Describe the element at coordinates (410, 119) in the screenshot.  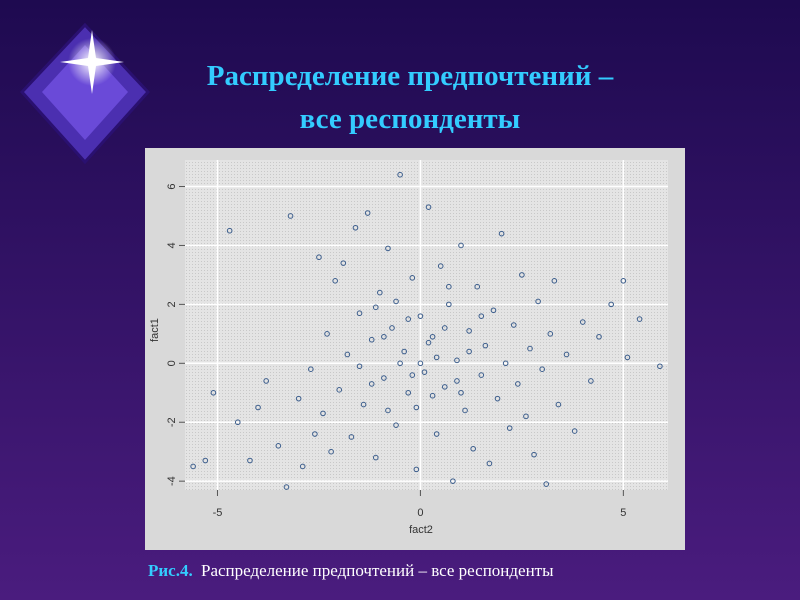
I see `title-line: все респонденты` at that location.